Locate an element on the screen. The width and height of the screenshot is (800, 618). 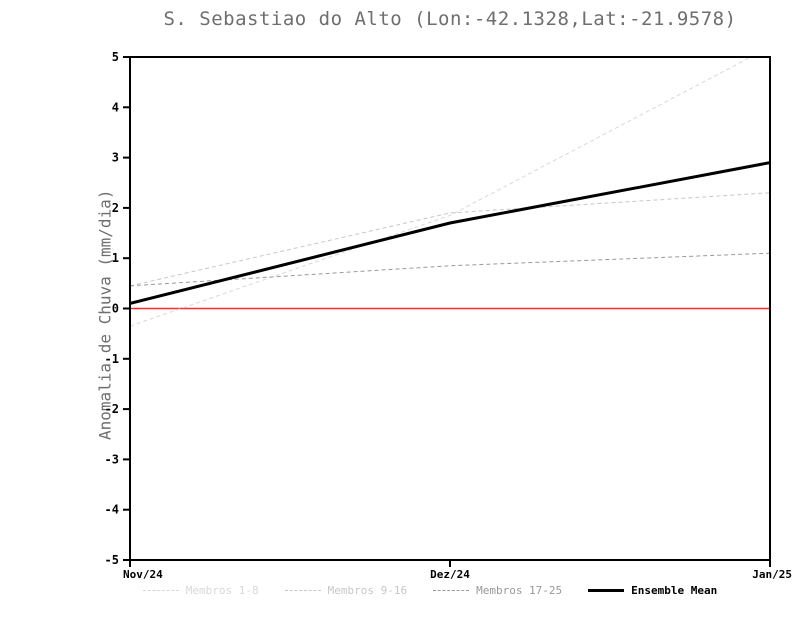
y-tick-label: 1 is located at coordinates (115, 258).